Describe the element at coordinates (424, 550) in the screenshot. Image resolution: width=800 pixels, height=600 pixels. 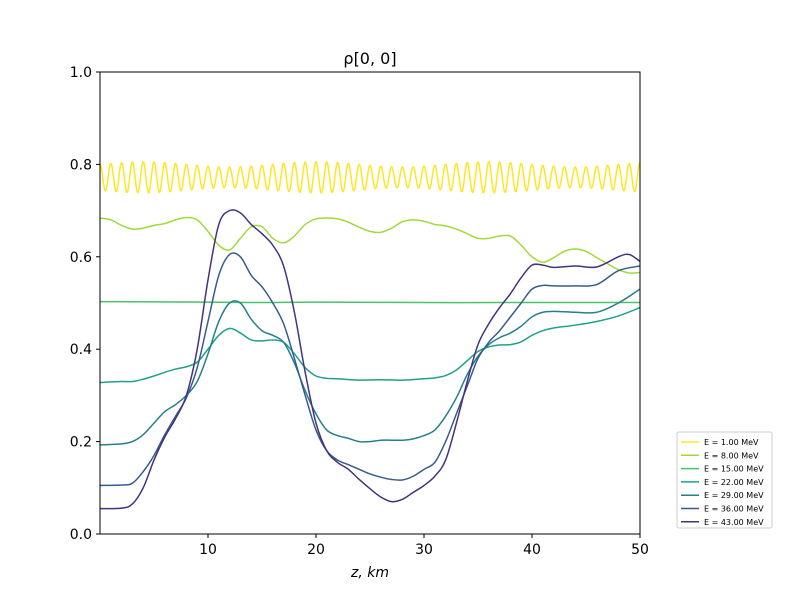
I see `x-tick-label: 30` at that location.